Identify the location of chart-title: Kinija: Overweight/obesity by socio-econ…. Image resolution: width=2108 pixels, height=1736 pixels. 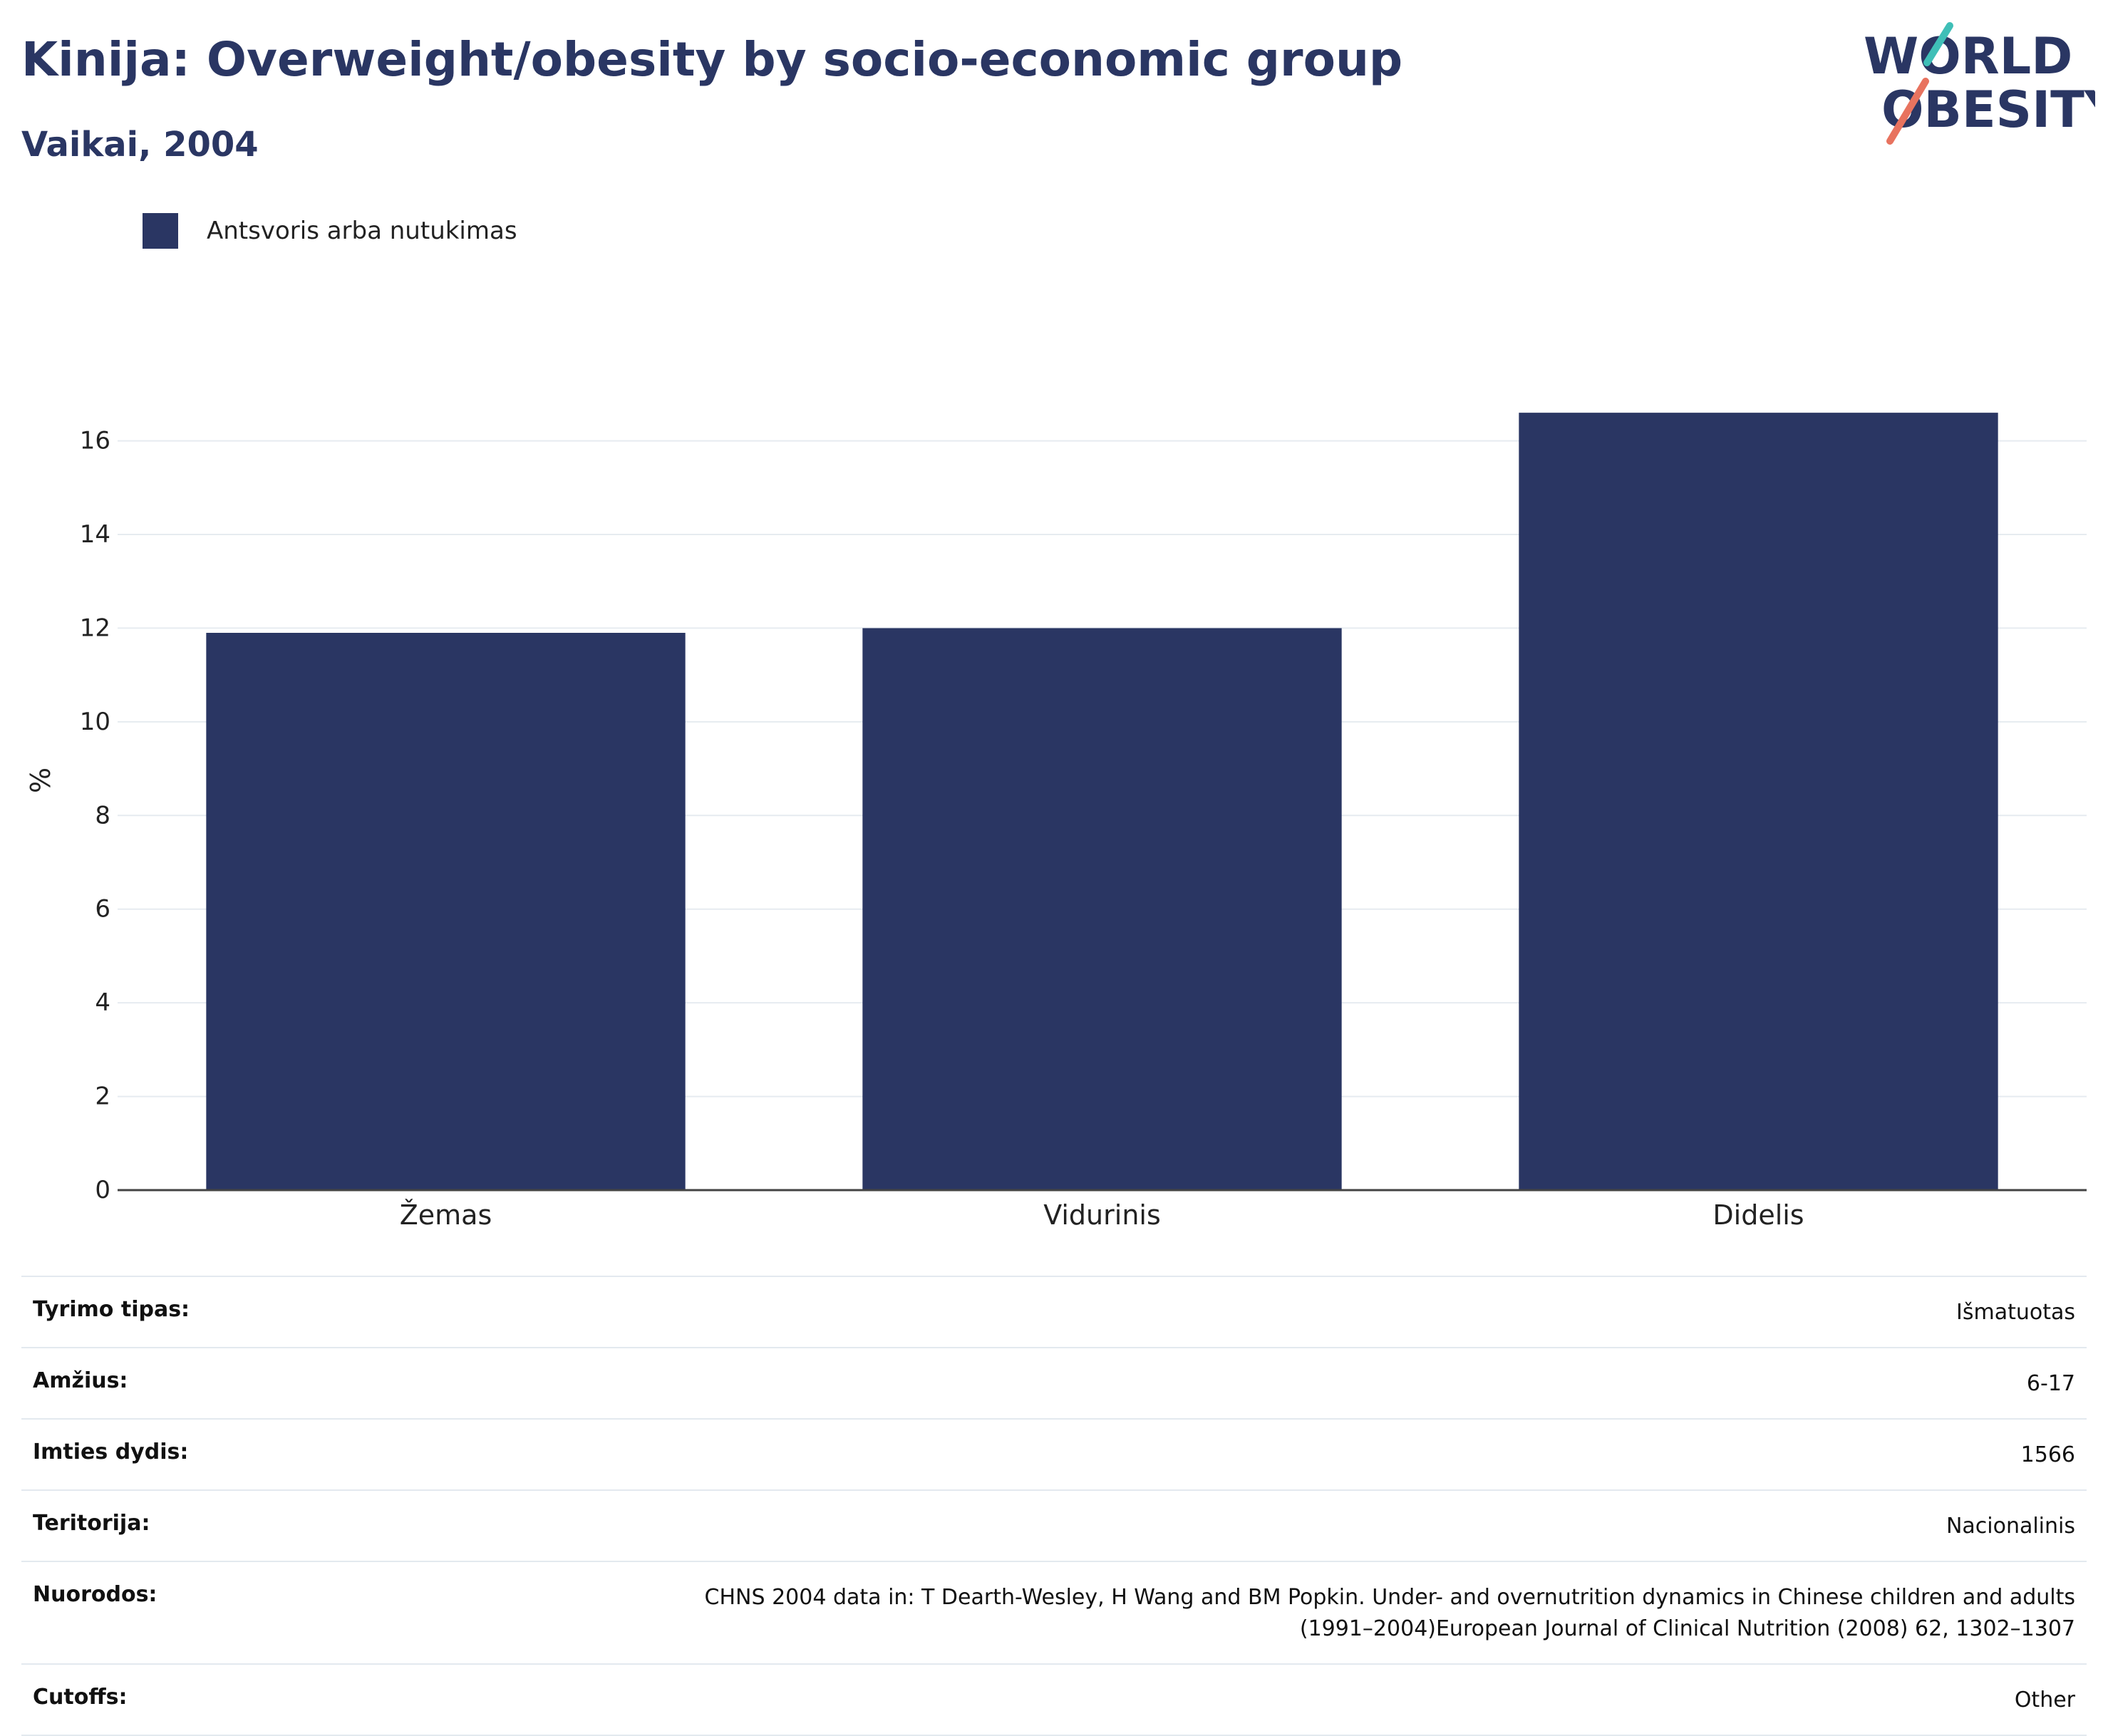
(712, 60).